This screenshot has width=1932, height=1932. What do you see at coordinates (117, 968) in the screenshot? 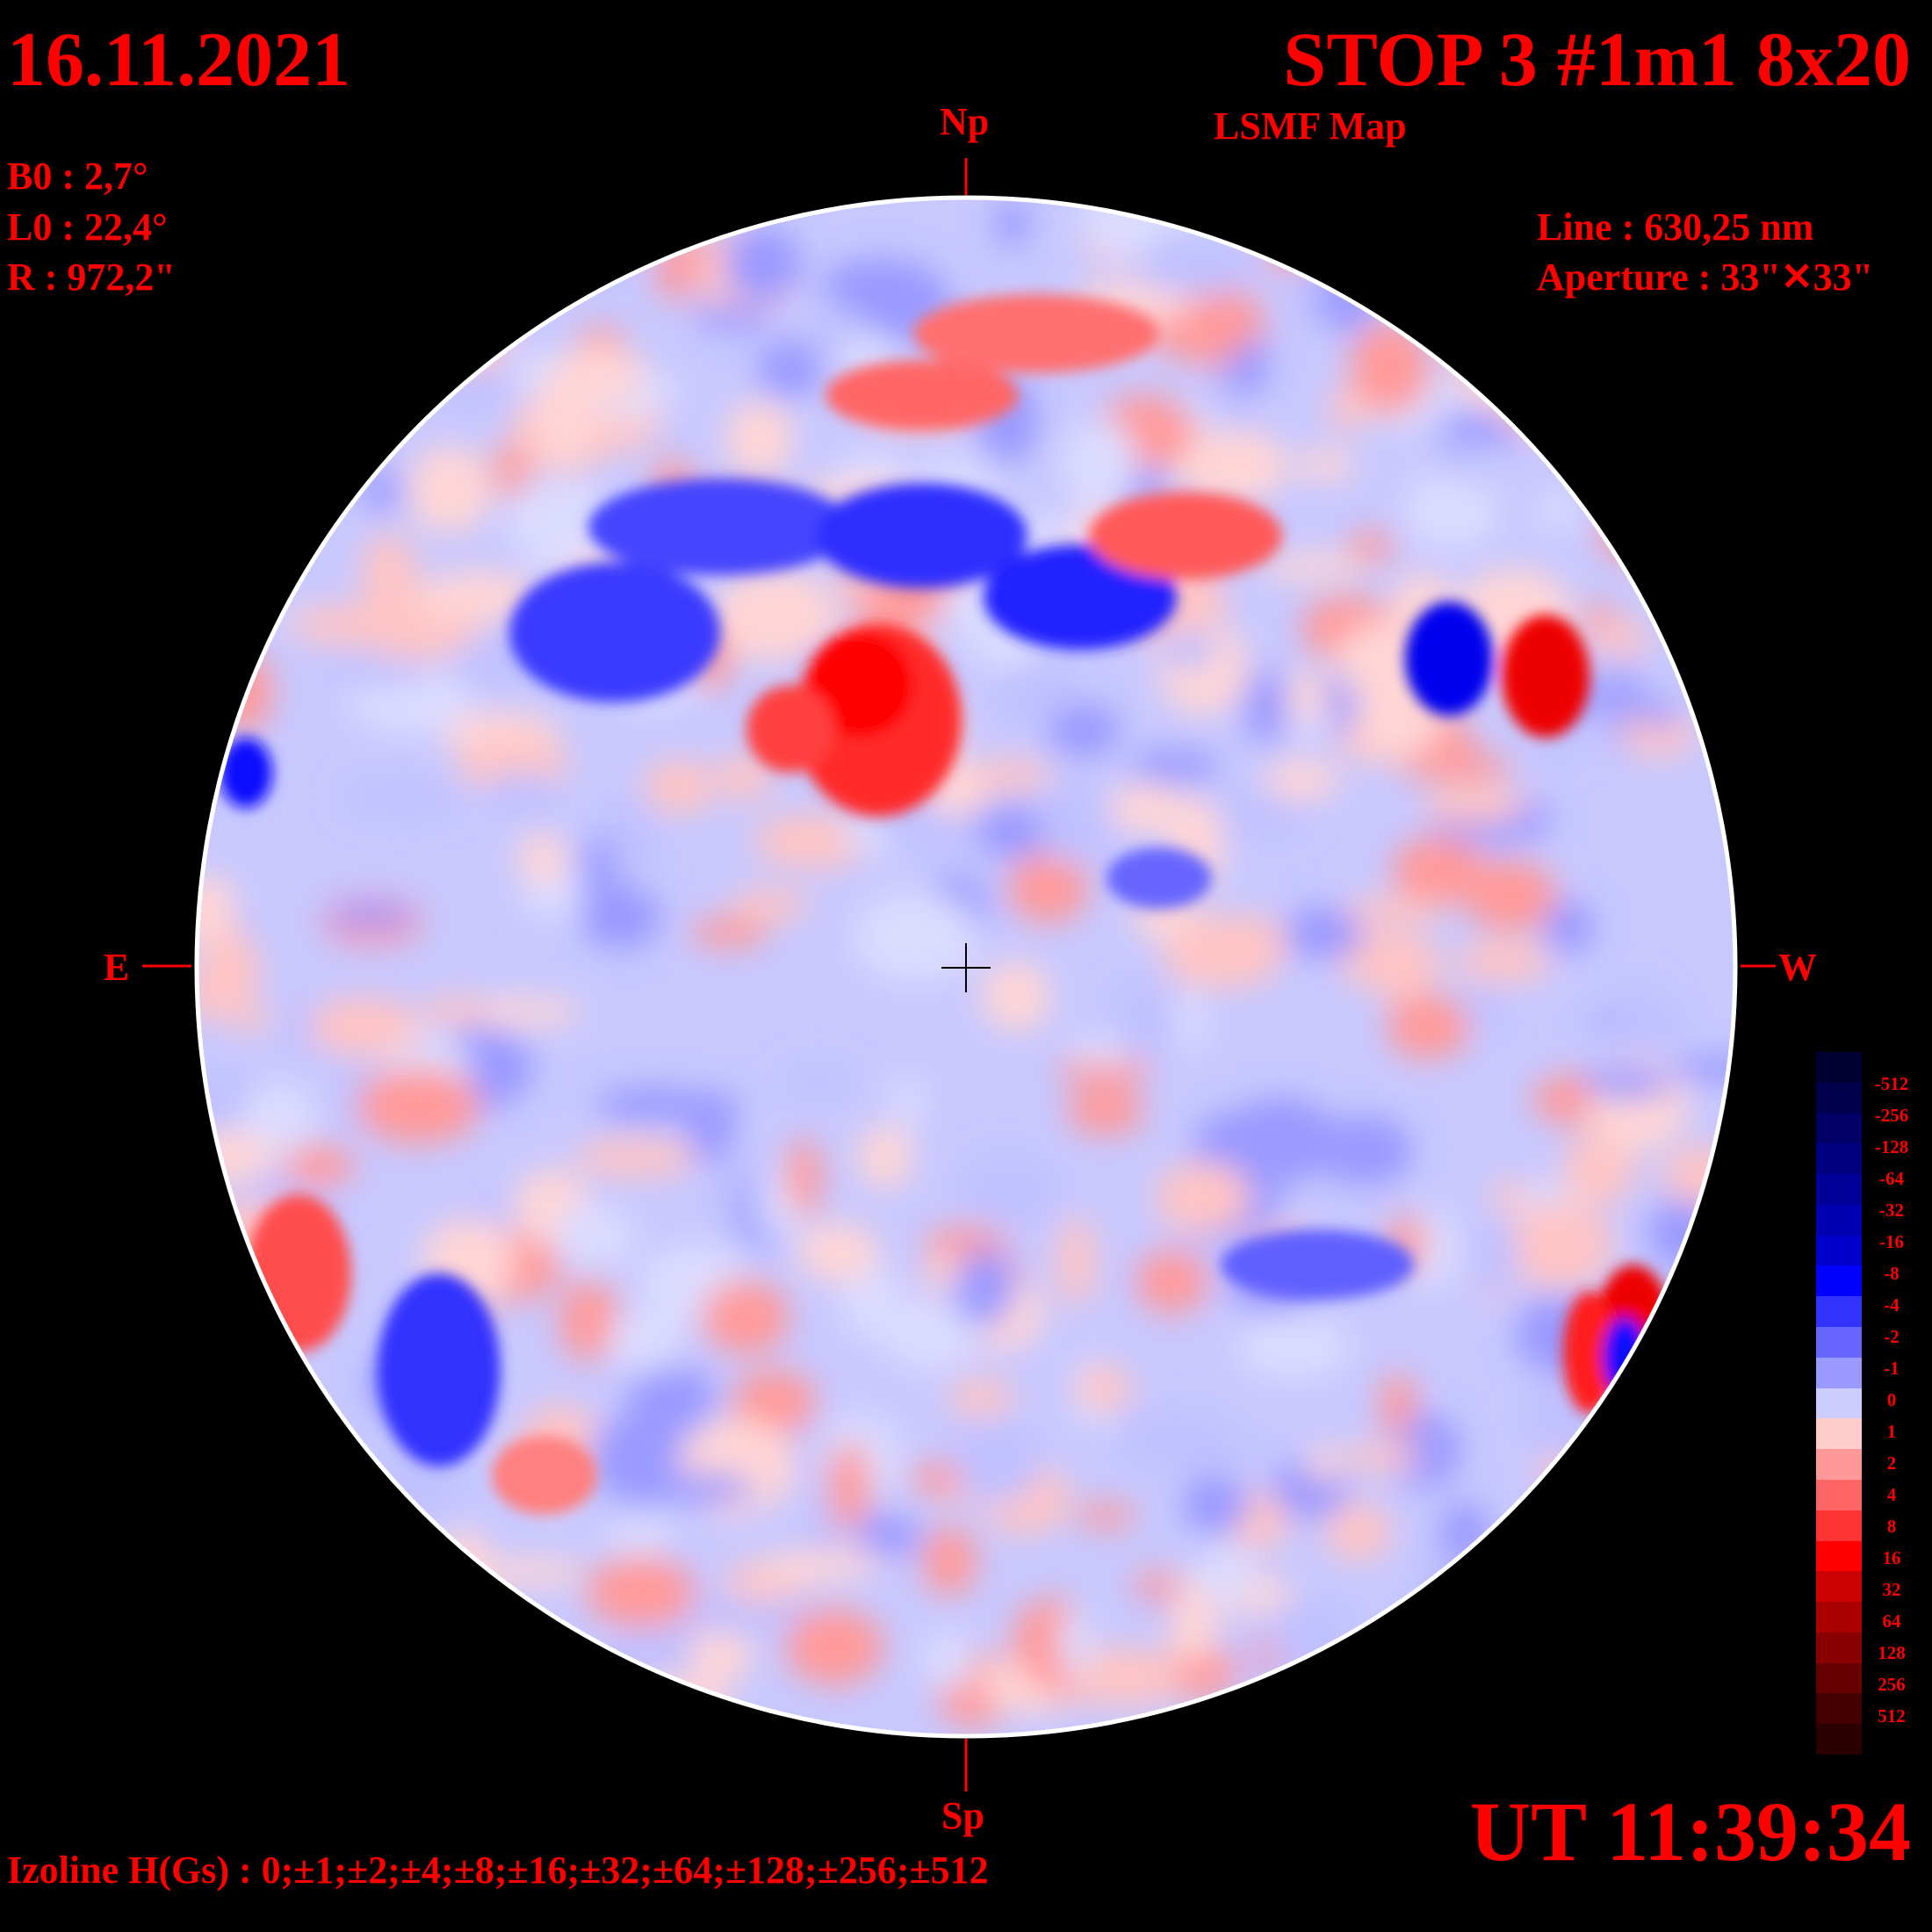
I see `east-label: E` at bounding box center [117, 968].